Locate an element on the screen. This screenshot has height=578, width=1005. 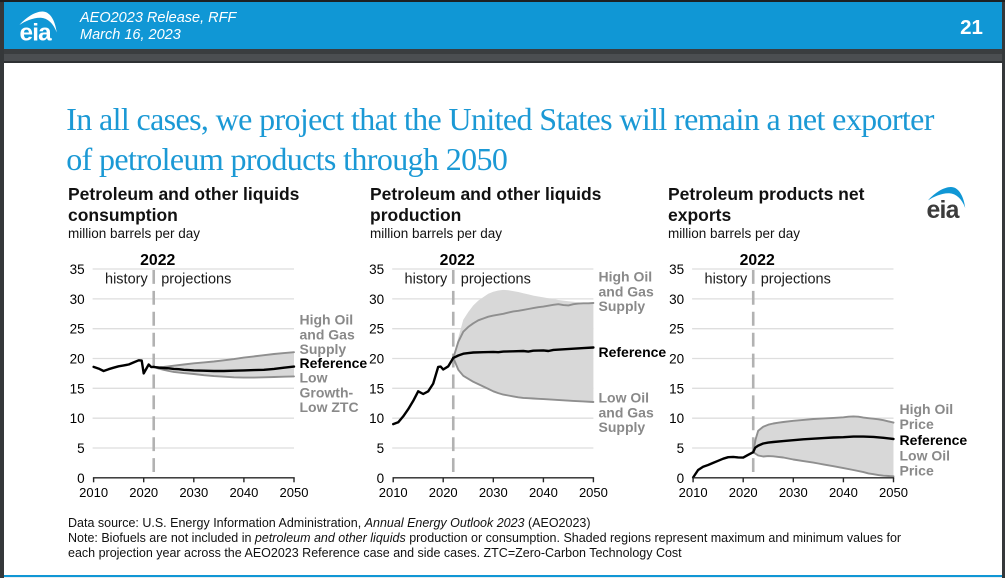
svg-text: Low is located at coordinates (314, 378).